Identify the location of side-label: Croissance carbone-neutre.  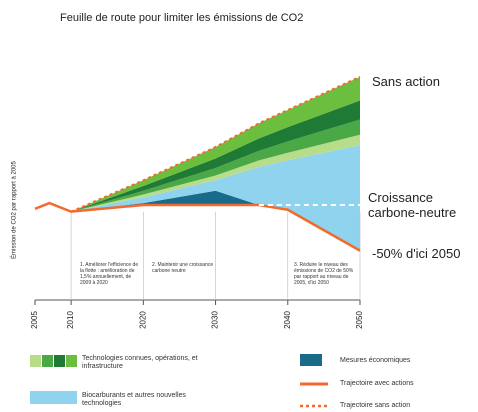
(412, 205).